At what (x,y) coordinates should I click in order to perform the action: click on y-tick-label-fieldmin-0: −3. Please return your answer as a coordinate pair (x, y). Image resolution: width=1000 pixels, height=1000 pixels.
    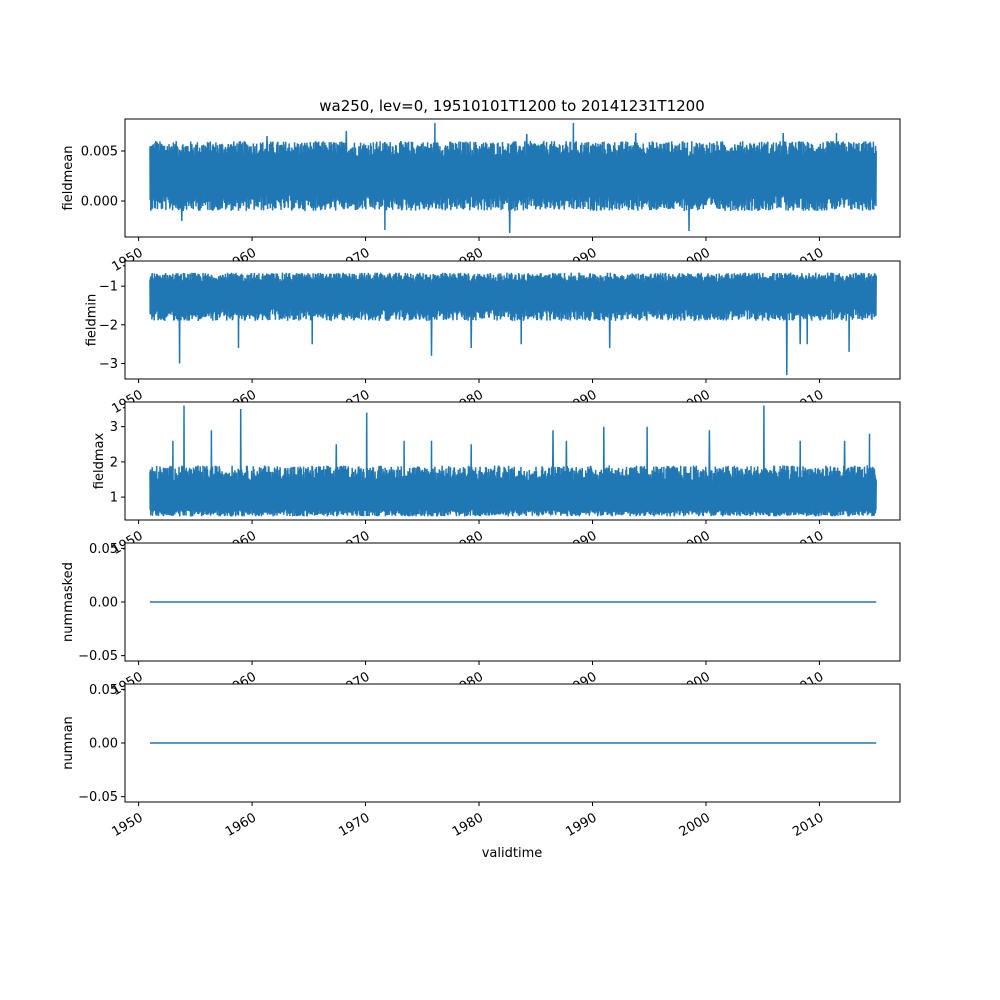
    Looking at the image, I should click on (108, 364).